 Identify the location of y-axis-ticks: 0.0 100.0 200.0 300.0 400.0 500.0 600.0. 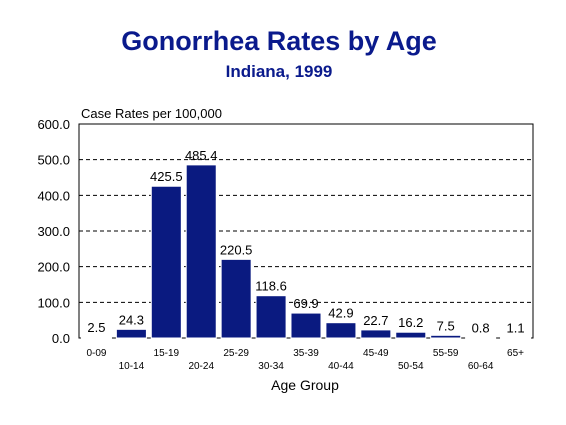
(53, 231).